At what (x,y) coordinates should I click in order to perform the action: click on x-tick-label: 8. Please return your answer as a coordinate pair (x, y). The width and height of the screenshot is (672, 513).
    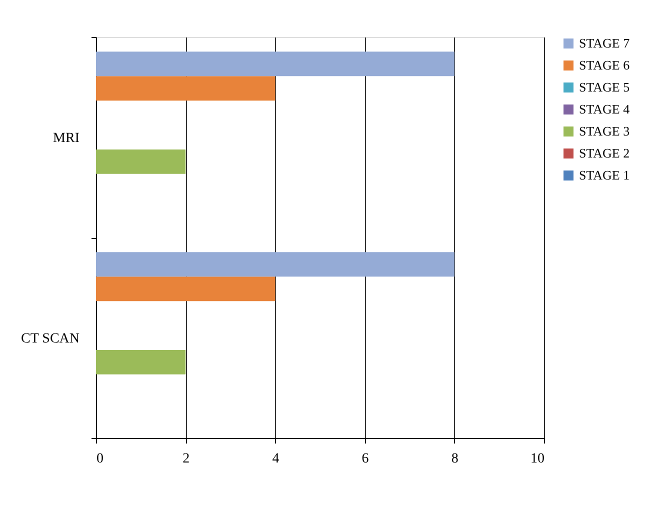
    Looking at the image, I should click on (454, 459).